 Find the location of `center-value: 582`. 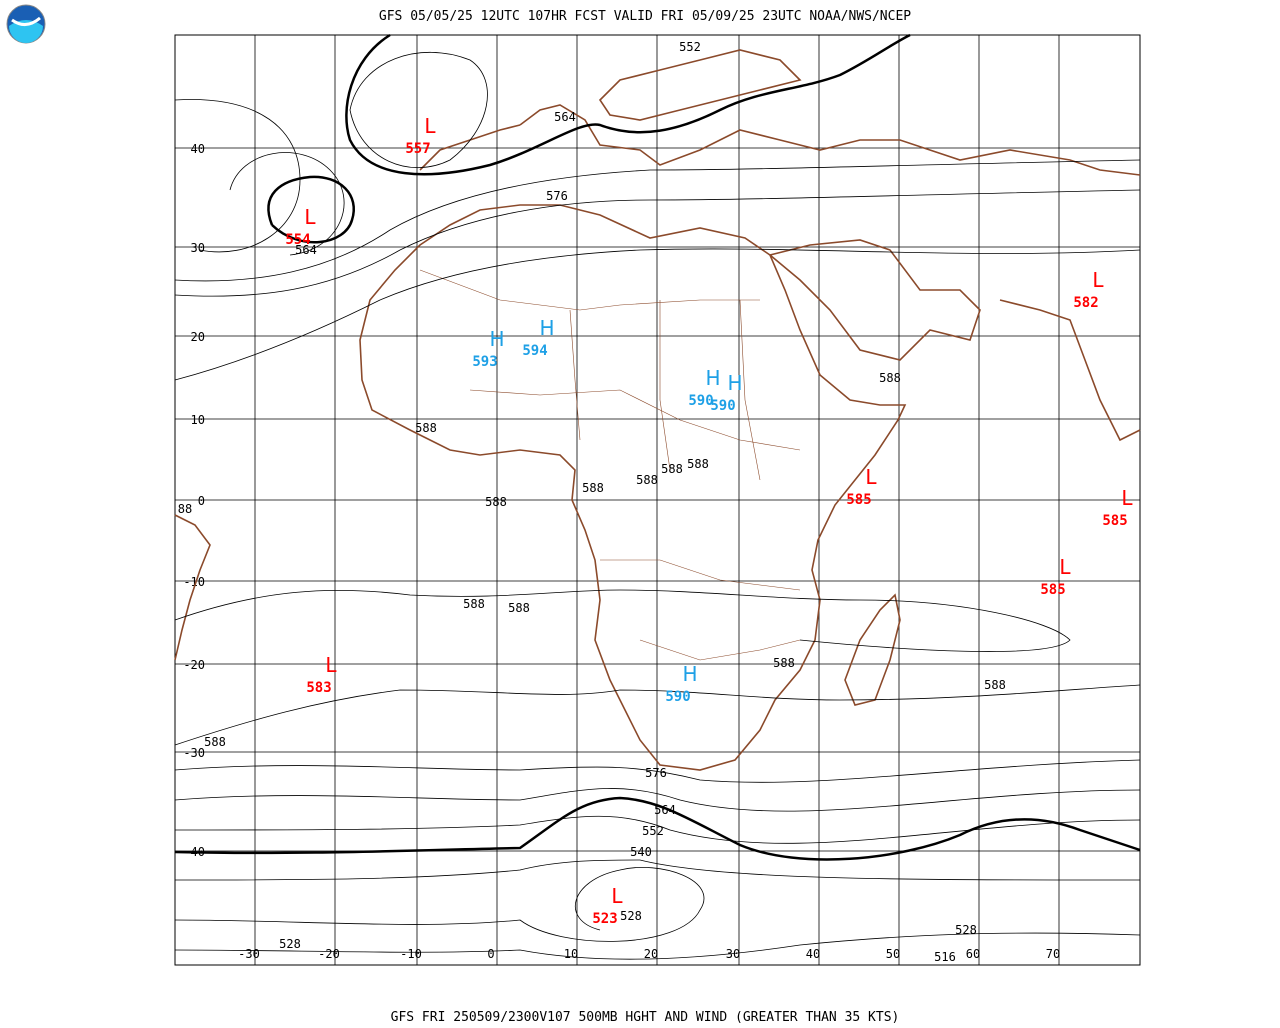

center-value: 582 is located at coordinates (1085, 303).